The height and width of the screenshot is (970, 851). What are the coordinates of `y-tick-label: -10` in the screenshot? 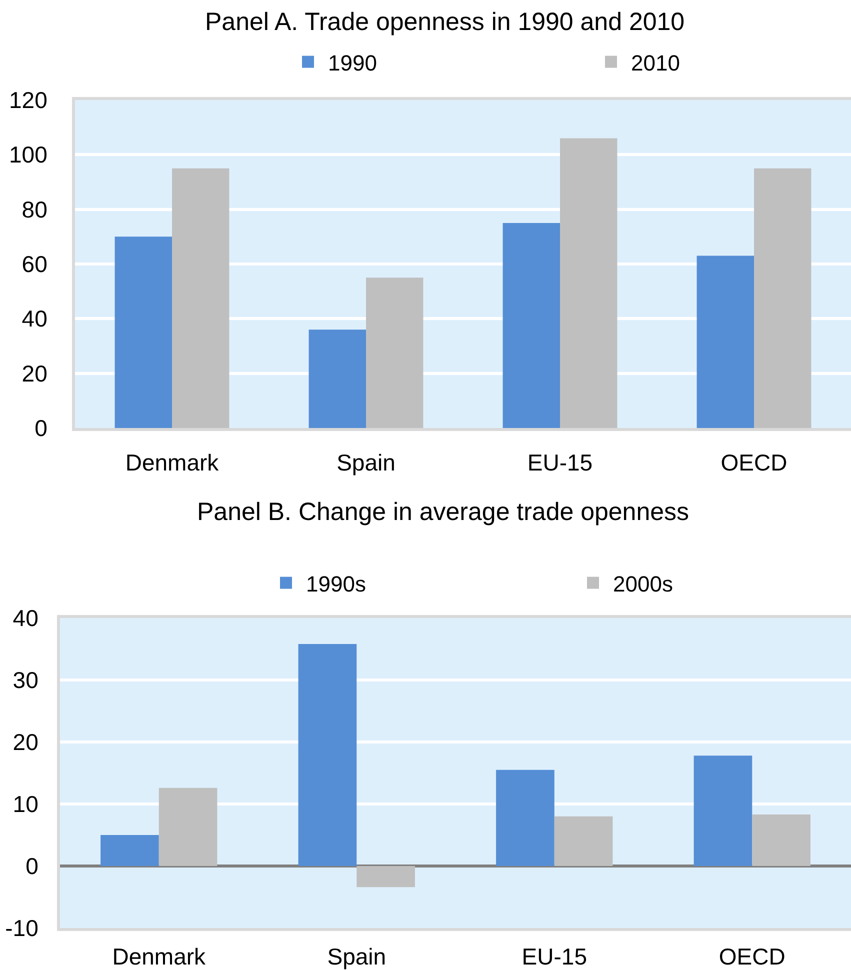 It's located at (21, 928).